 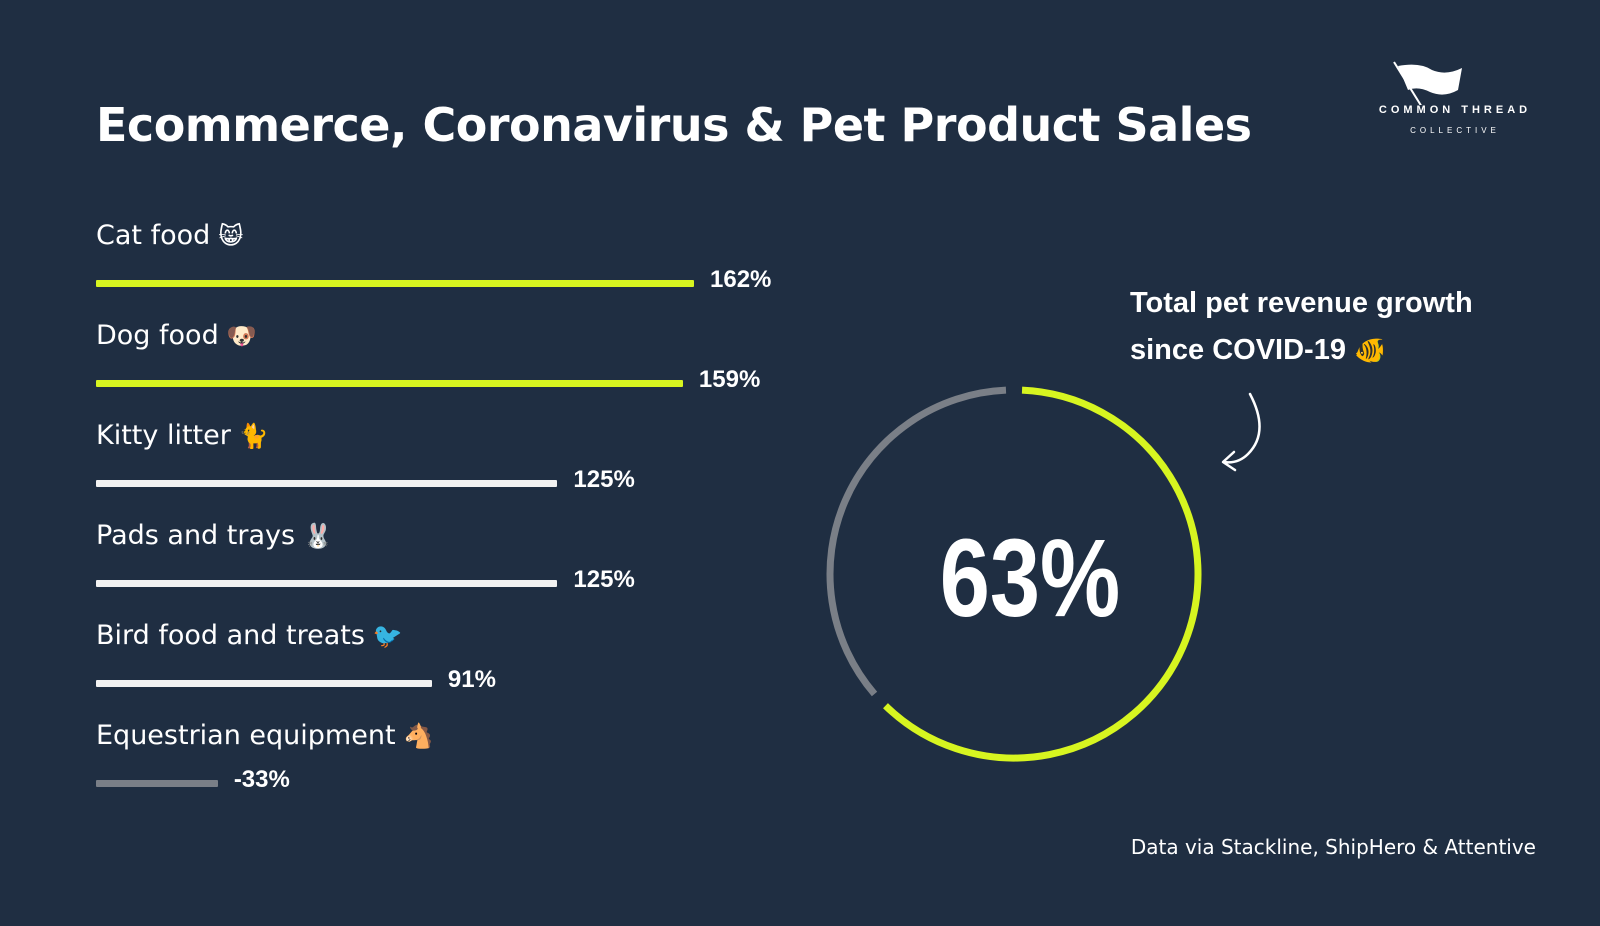 What do you see at coordinates (476, 556) in the screenshot?
I see `bar-row: Pads and trays 🐰 125%` at bounding box center [476, 556].